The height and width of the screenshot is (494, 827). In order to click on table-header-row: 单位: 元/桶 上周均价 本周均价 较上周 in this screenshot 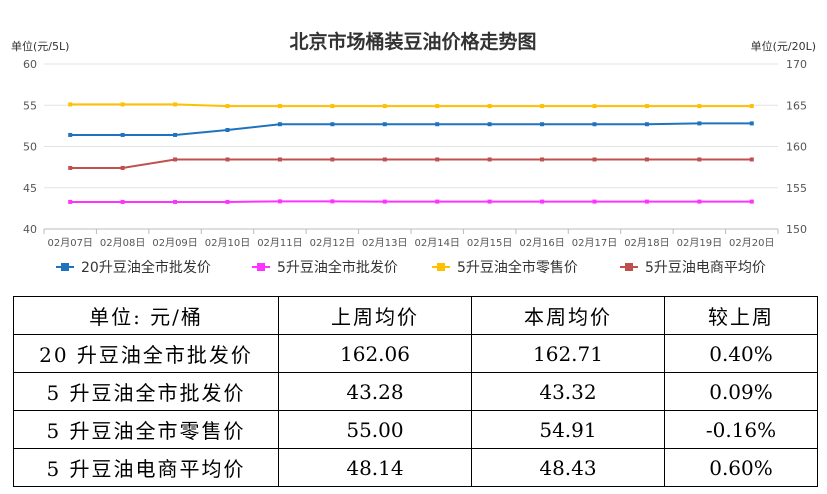, I will do `click(415, 315)`.